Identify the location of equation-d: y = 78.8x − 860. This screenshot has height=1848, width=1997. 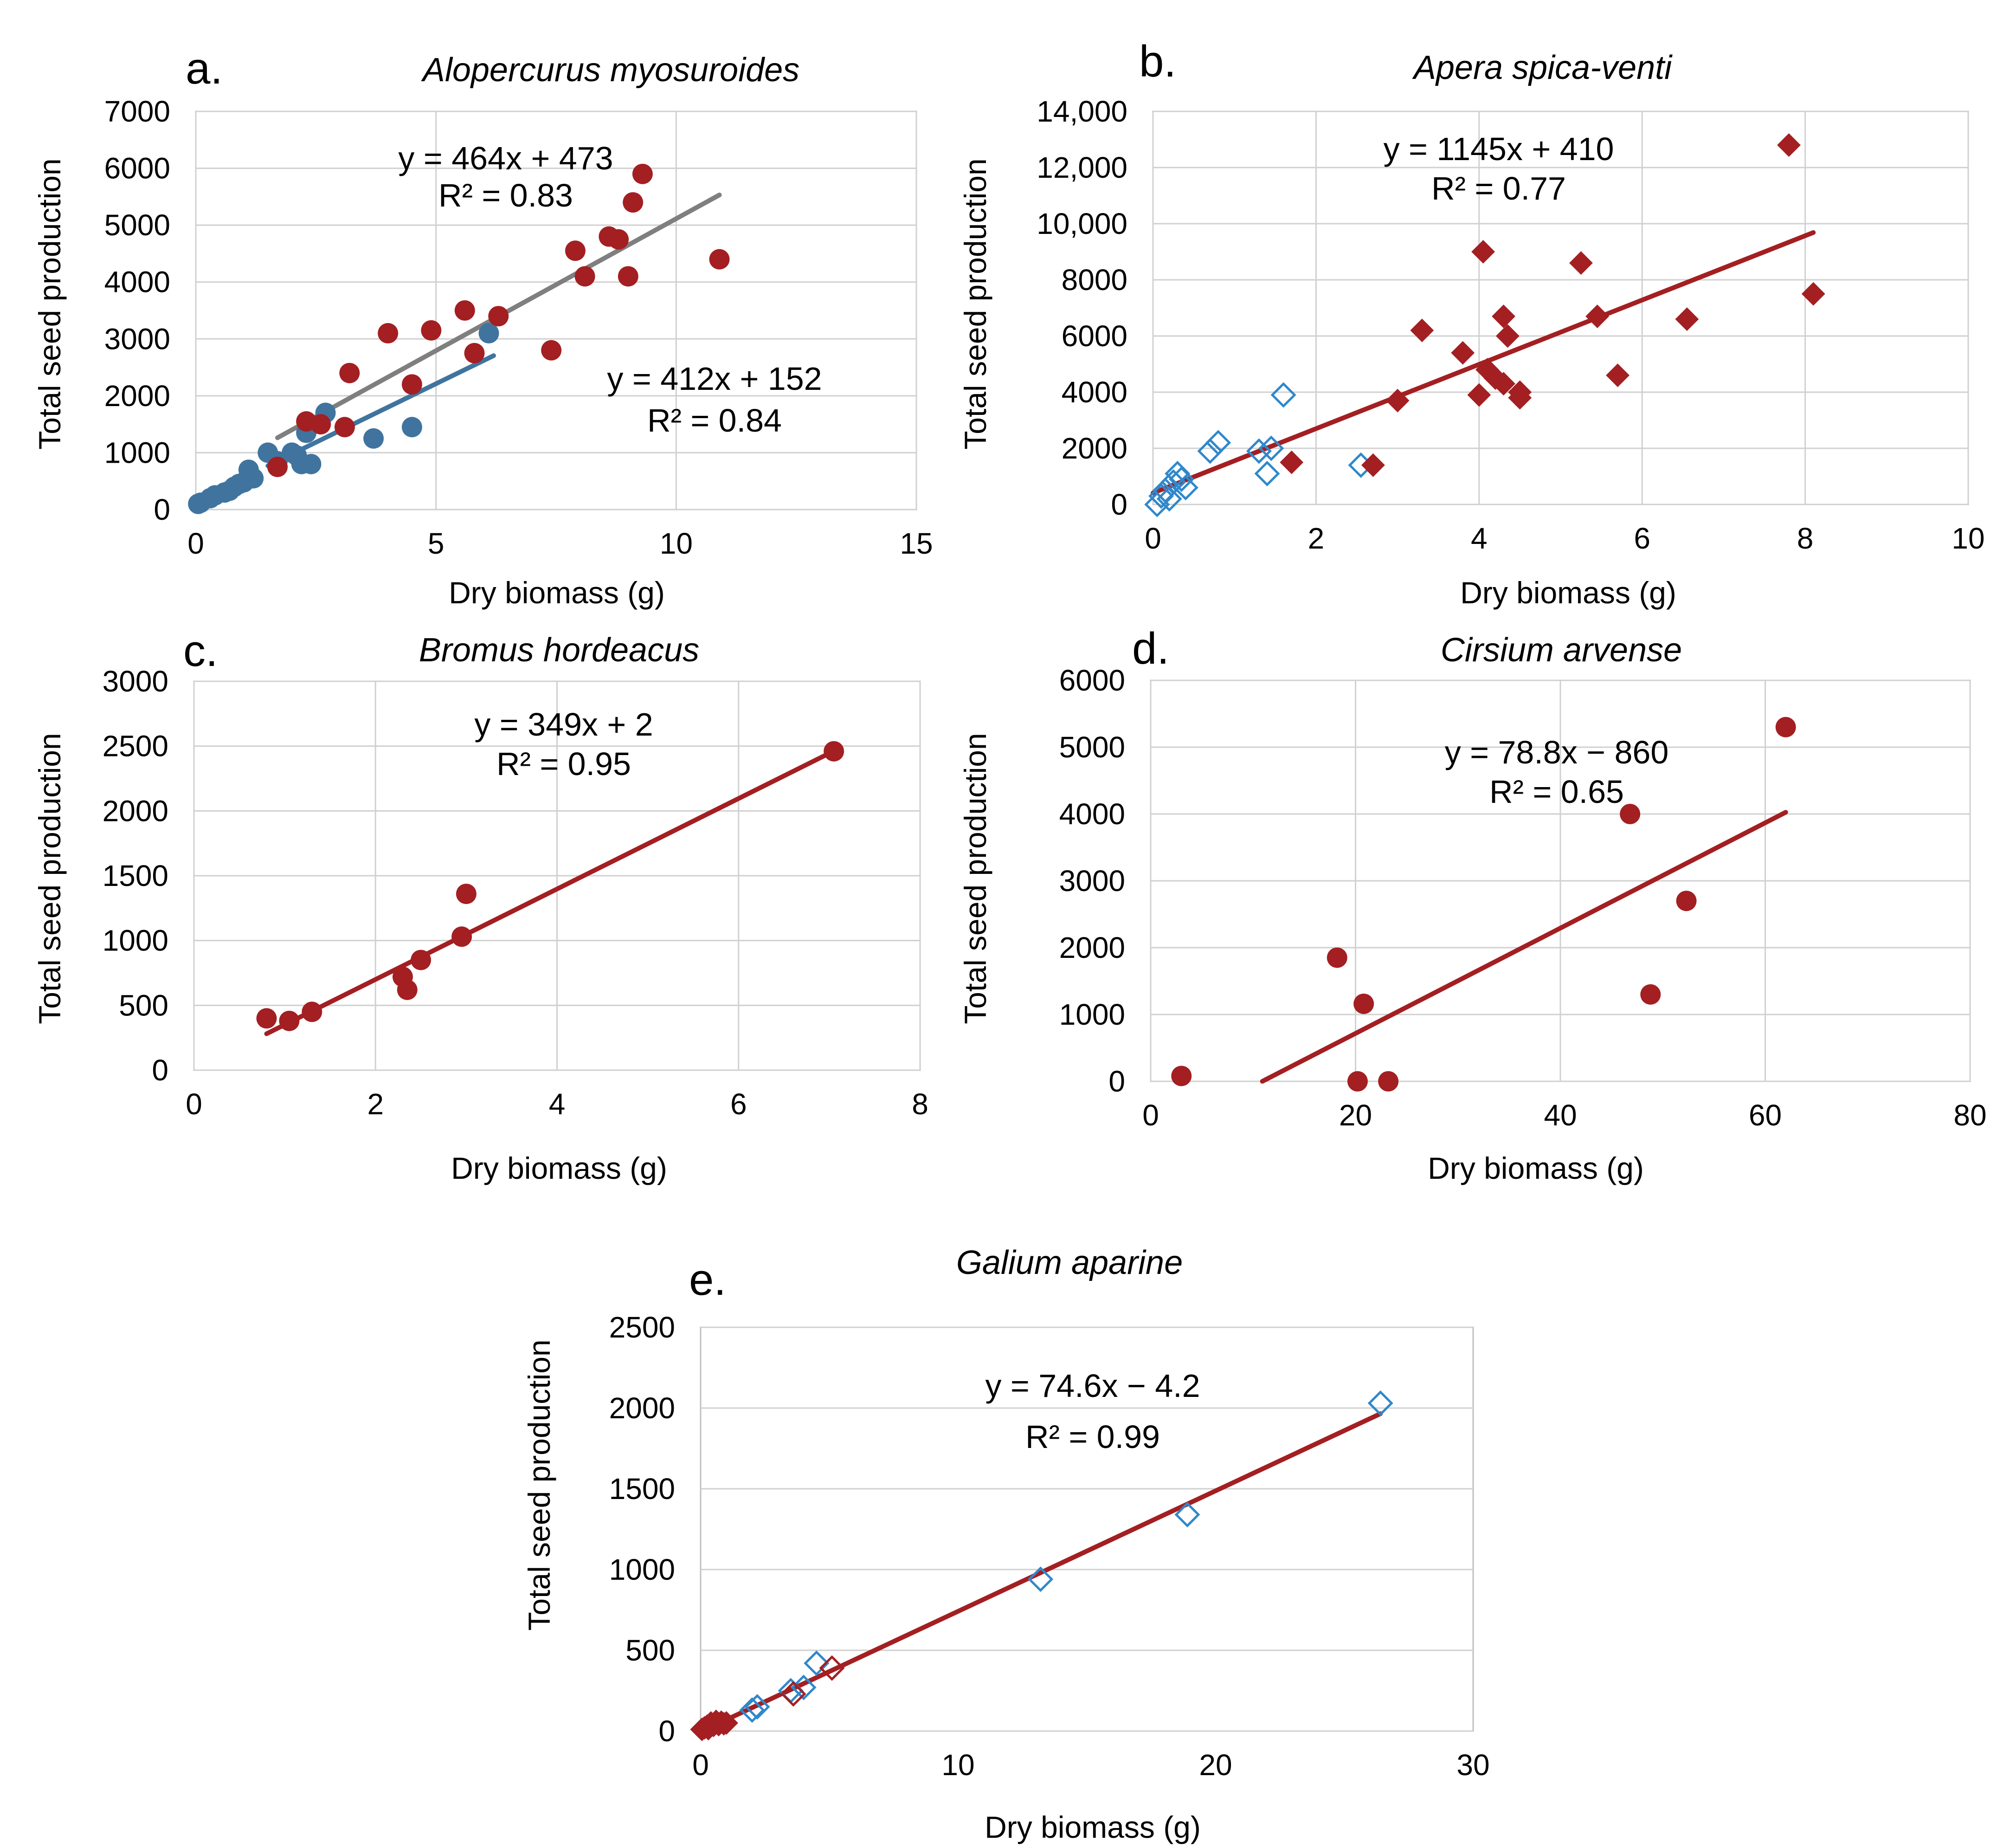
(1557, 752).